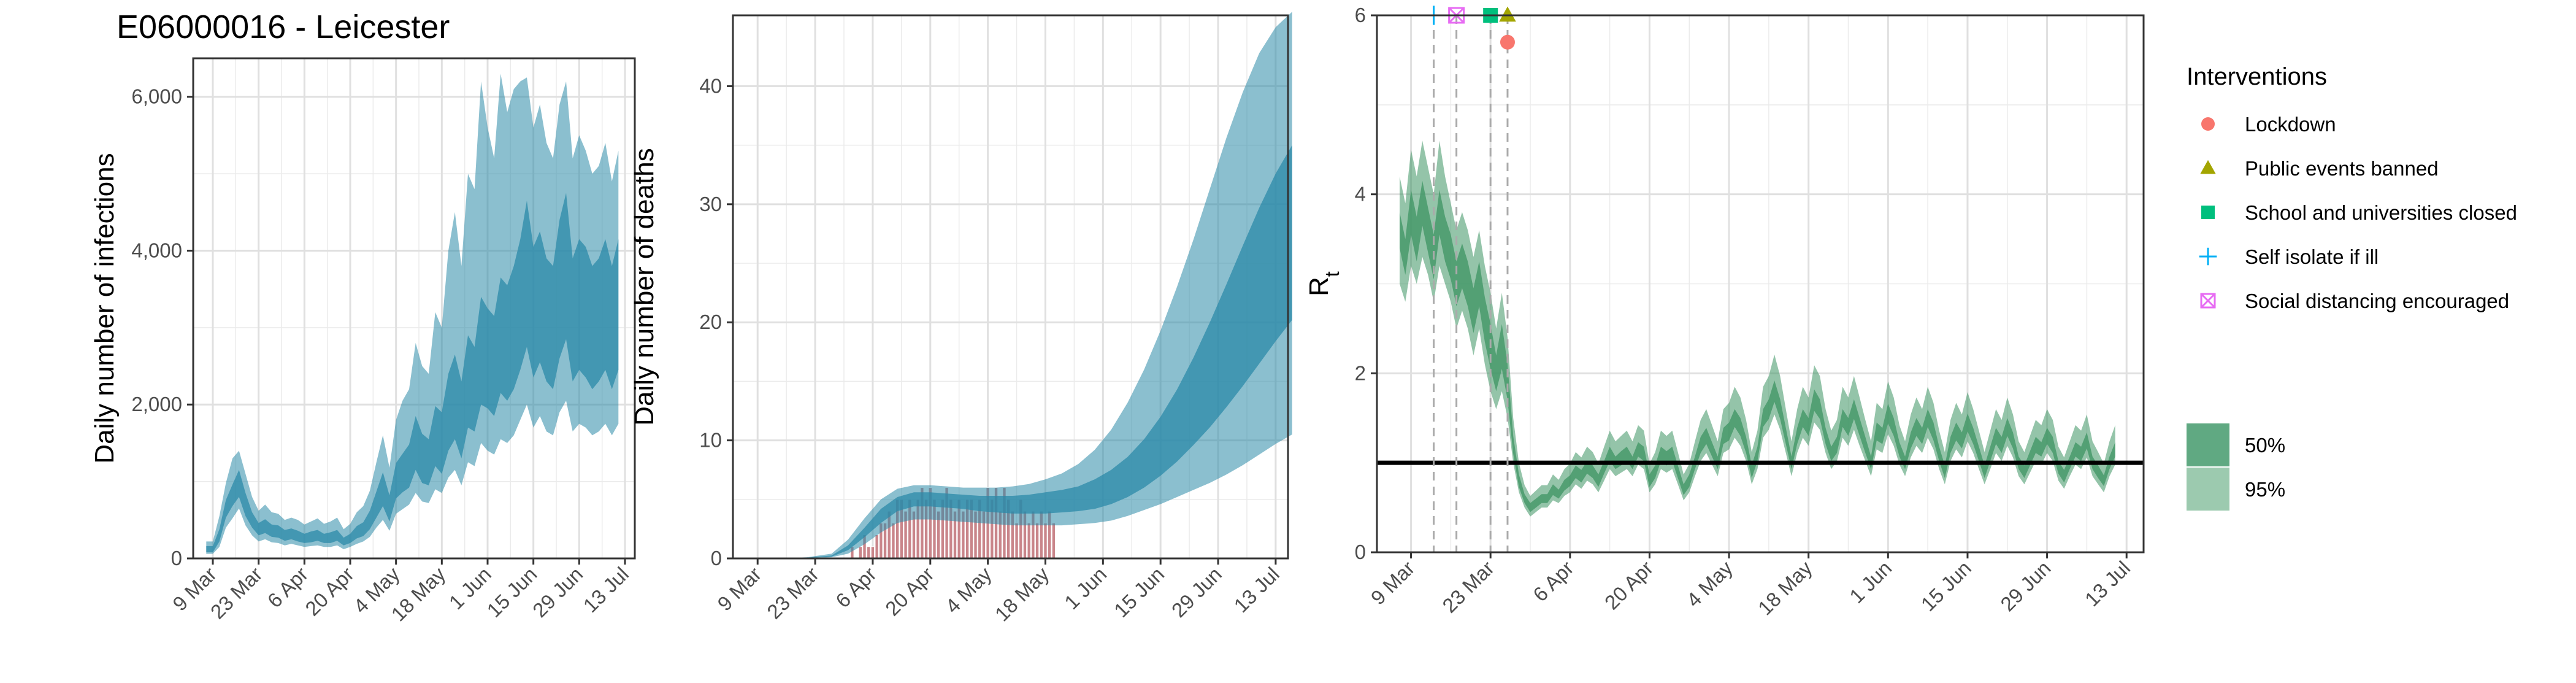 The height and width of the screenshot is (683, 2576). What do you see at coordinates (1360, 15) in the screenshot?
I see `y-tick-label: 6` at bounding box center [1360, 15].